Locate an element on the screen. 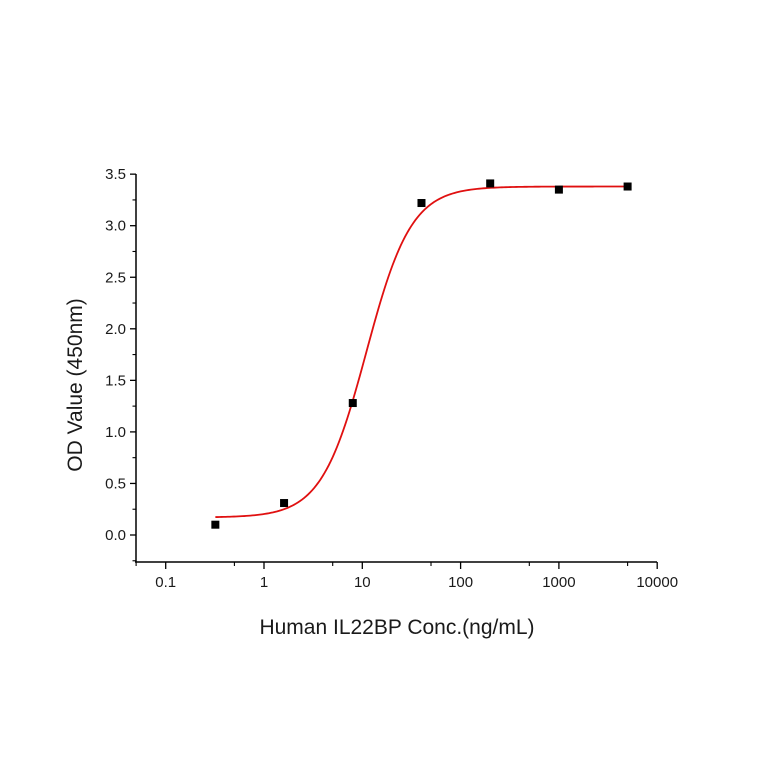  y-tick-label: 3.5 is located at coordinates (115, 174).